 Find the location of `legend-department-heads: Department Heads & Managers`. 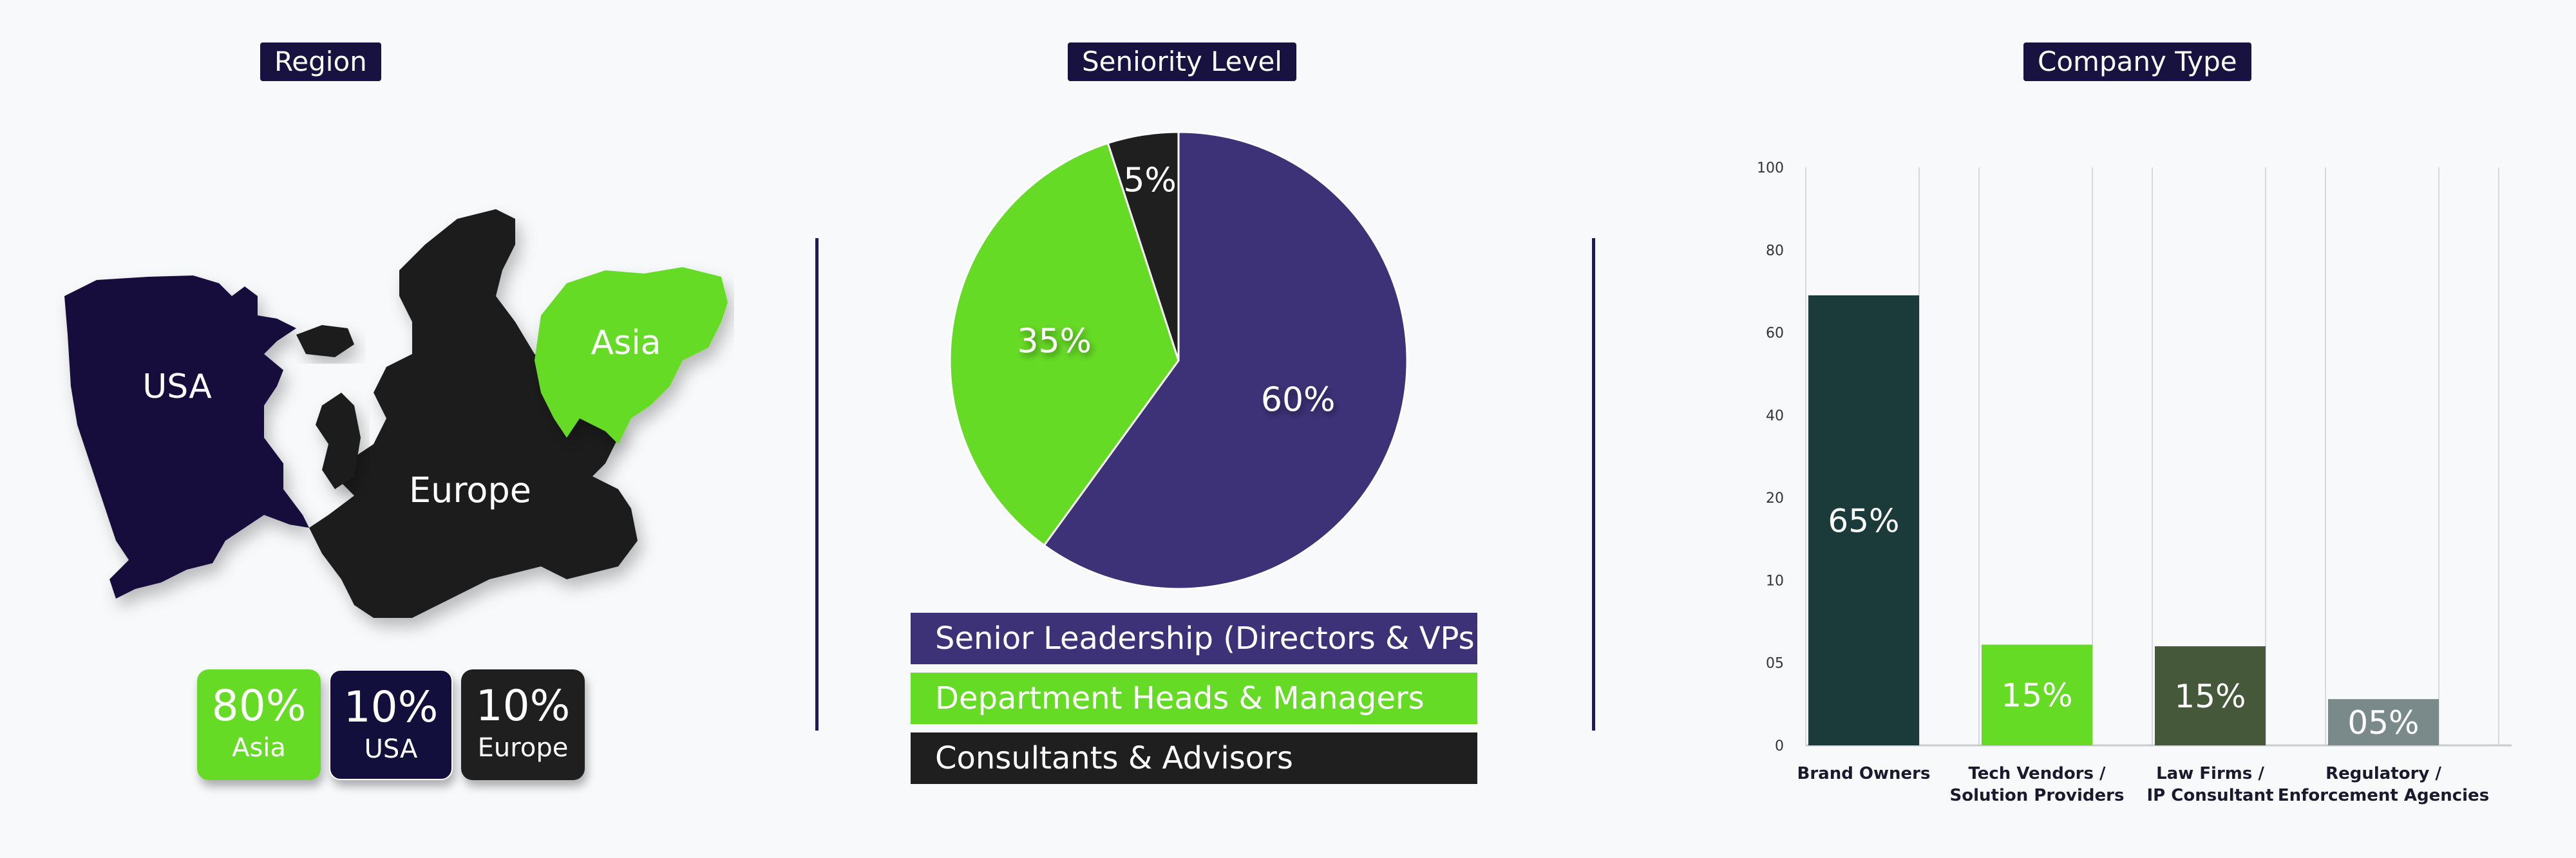

legend-department-heads: Department Heads & Managers is located at coordinates (1194, 698).